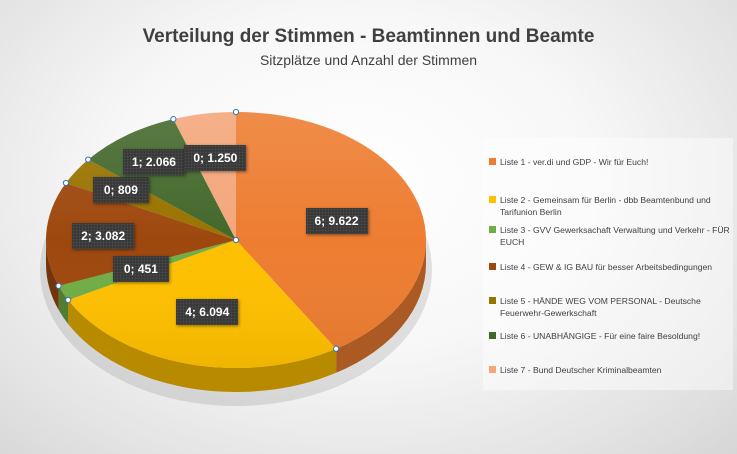  I want to click on data-label-liste-6: 1; 2.066, so click(153, 161).